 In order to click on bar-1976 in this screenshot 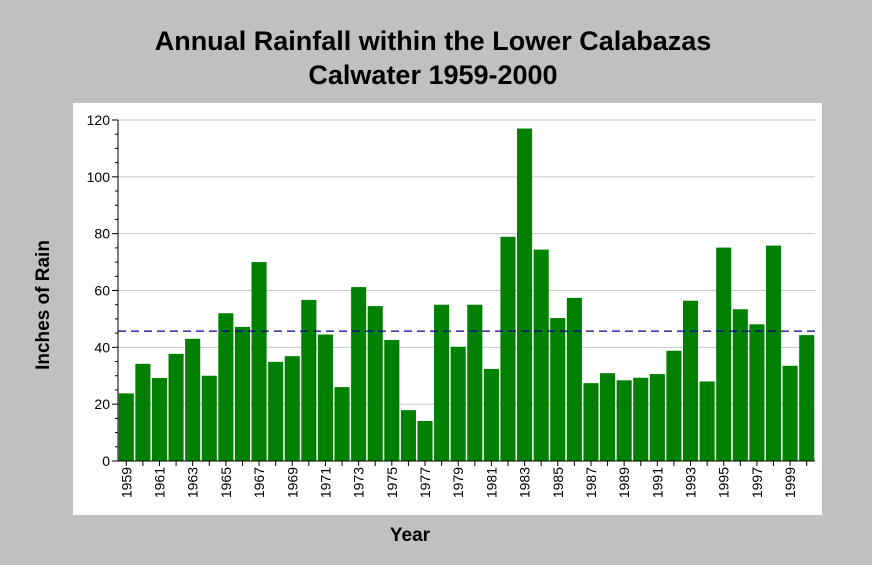, I will do `click(408, 435)`.